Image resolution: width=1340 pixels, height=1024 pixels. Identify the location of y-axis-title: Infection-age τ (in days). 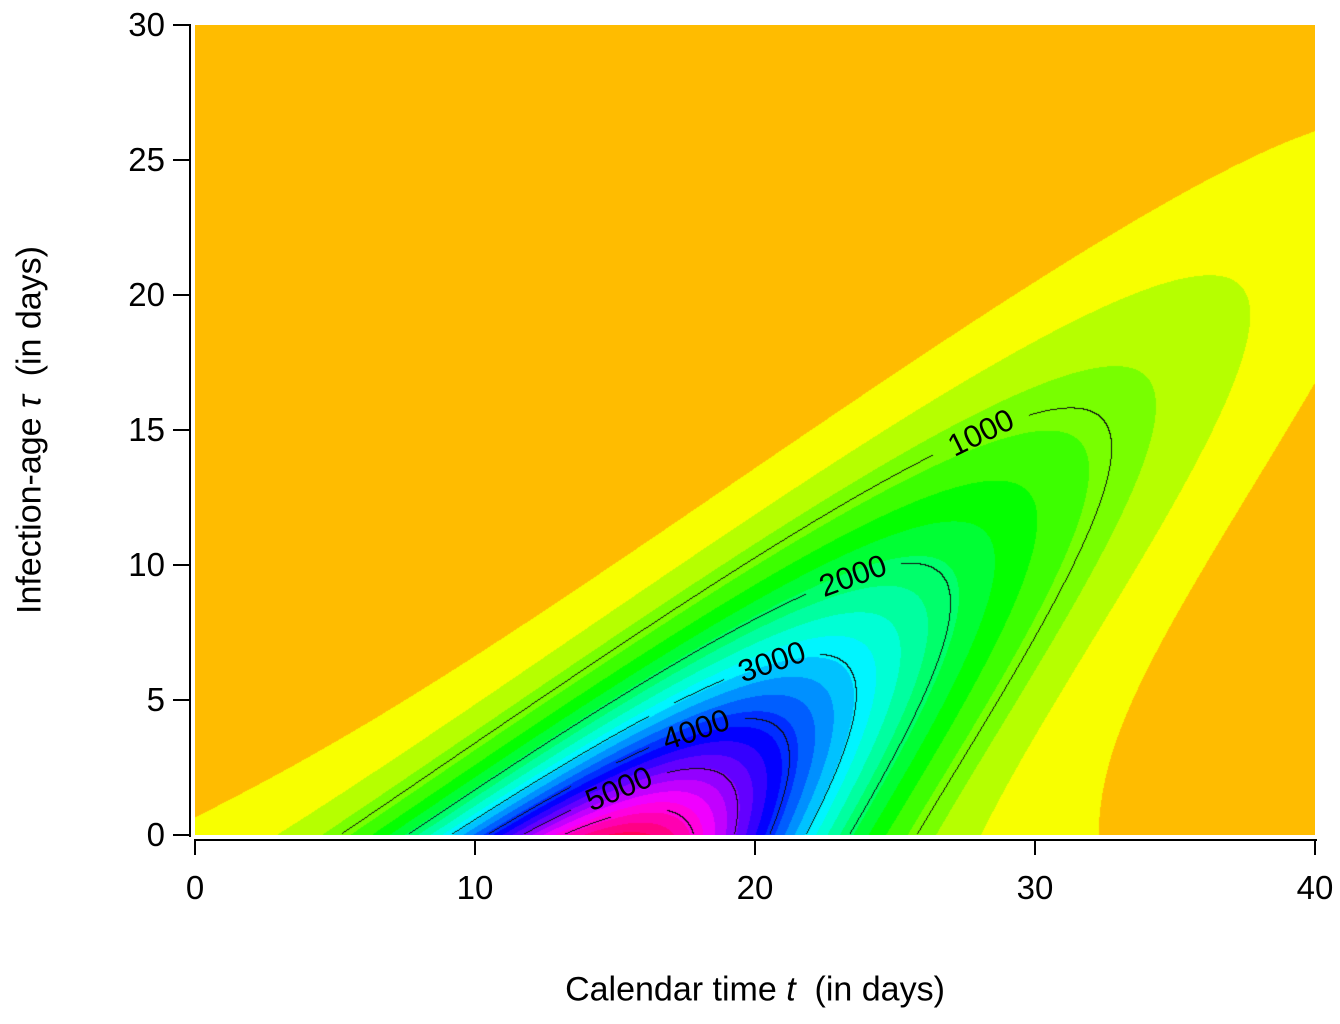
(30, 430).